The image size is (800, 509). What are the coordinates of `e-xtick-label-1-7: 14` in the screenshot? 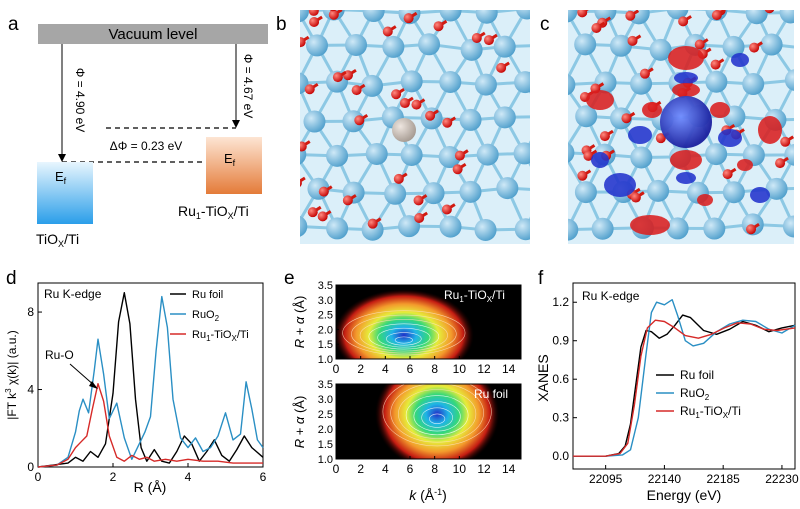 It's located at (509, 469).